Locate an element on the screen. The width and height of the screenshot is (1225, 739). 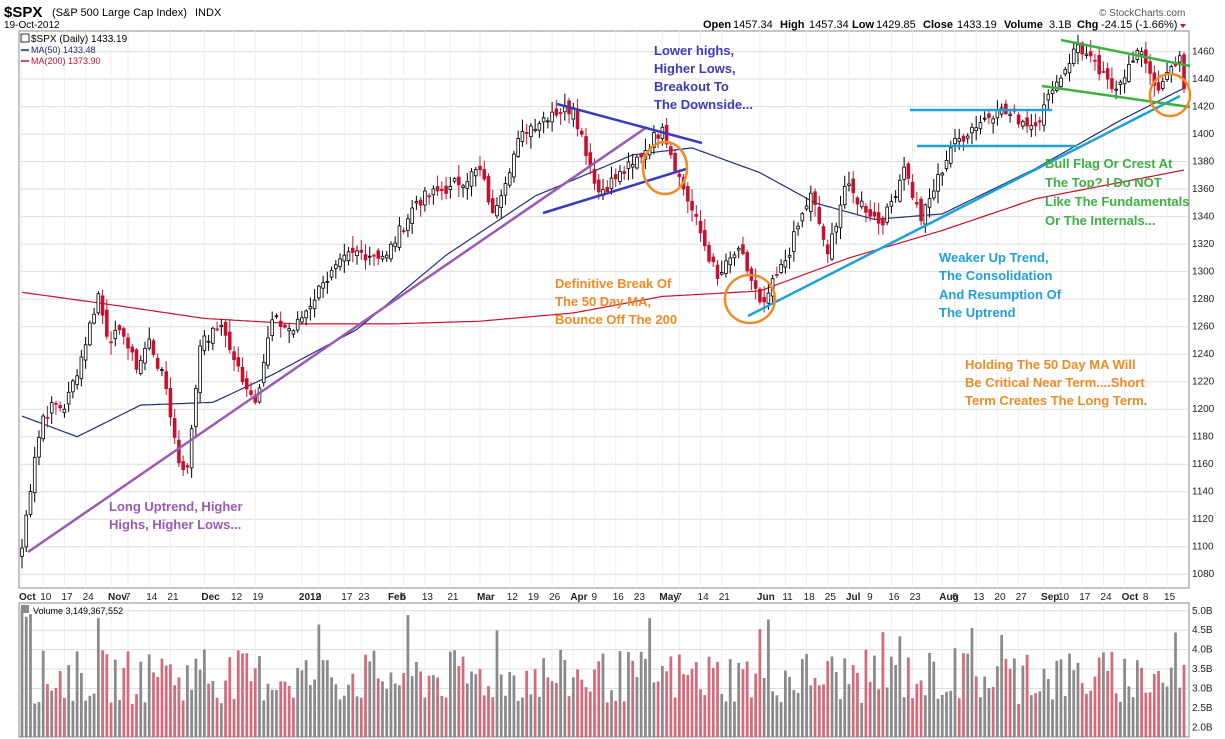
annotation-line: Higher Lows, is located at coordinates (695, 68).